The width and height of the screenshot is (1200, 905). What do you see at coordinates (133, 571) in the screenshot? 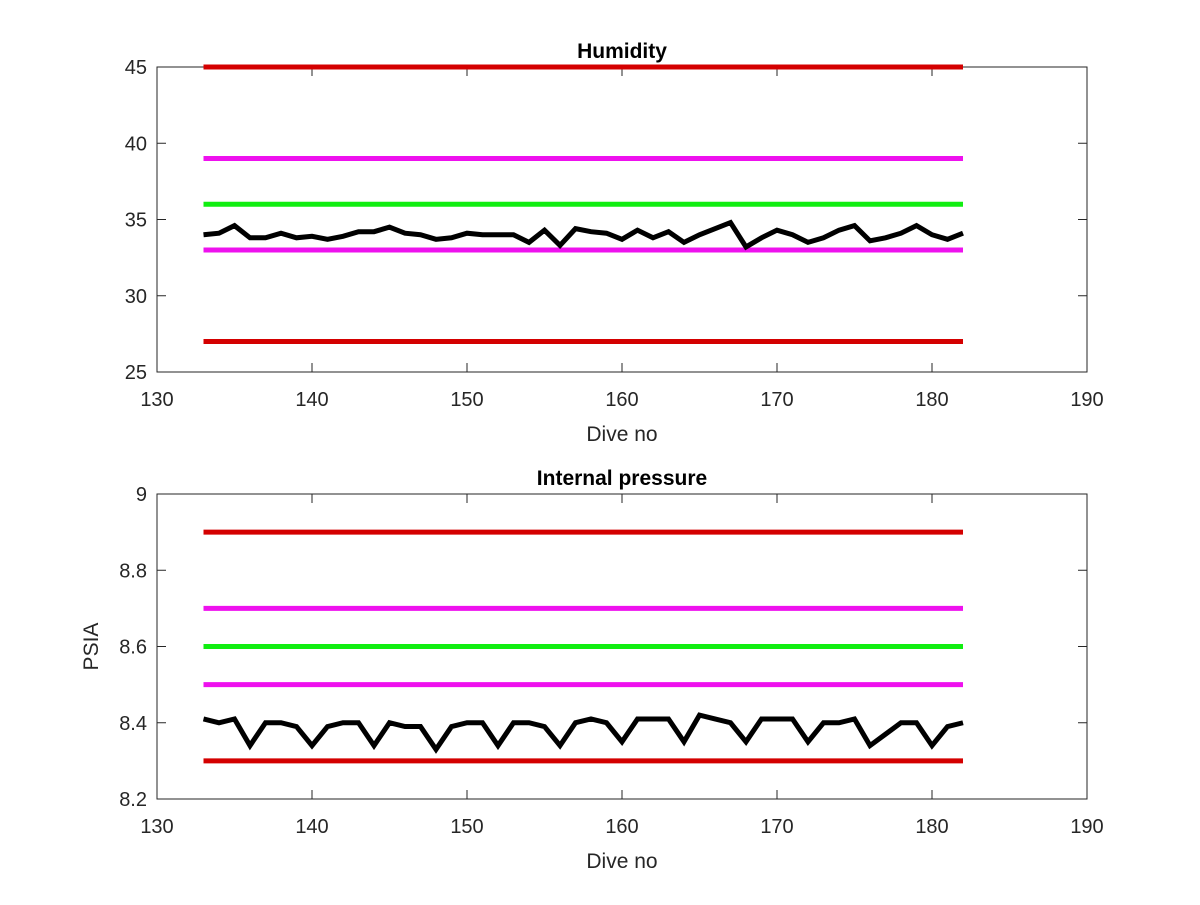
I see `y-tick-label: 8.8` at bounding box center [133, 571].